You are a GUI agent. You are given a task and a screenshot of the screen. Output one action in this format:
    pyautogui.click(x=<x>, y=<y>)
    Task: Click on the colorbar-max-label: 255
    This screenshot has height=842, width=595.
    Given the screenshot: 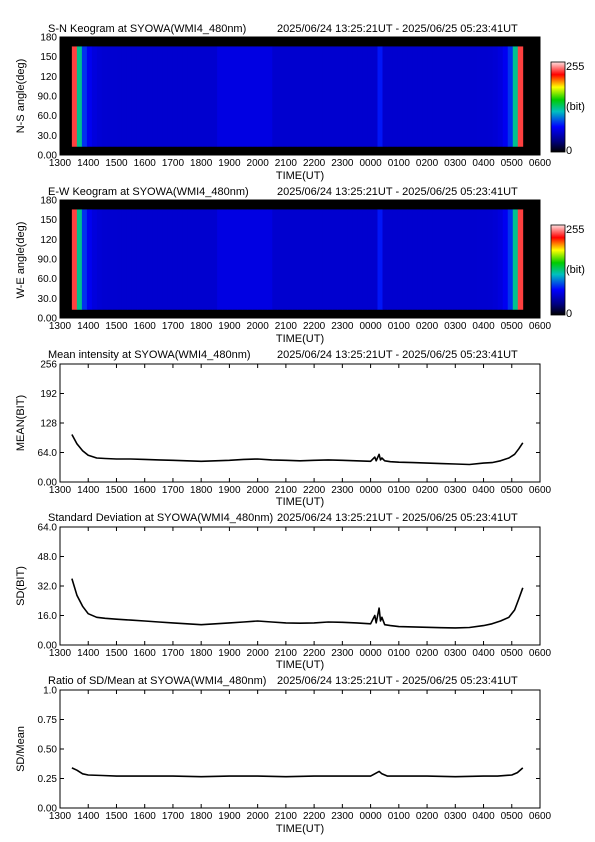 What is the action you would take?
    pyautogui.click(x=575, y=67)
    